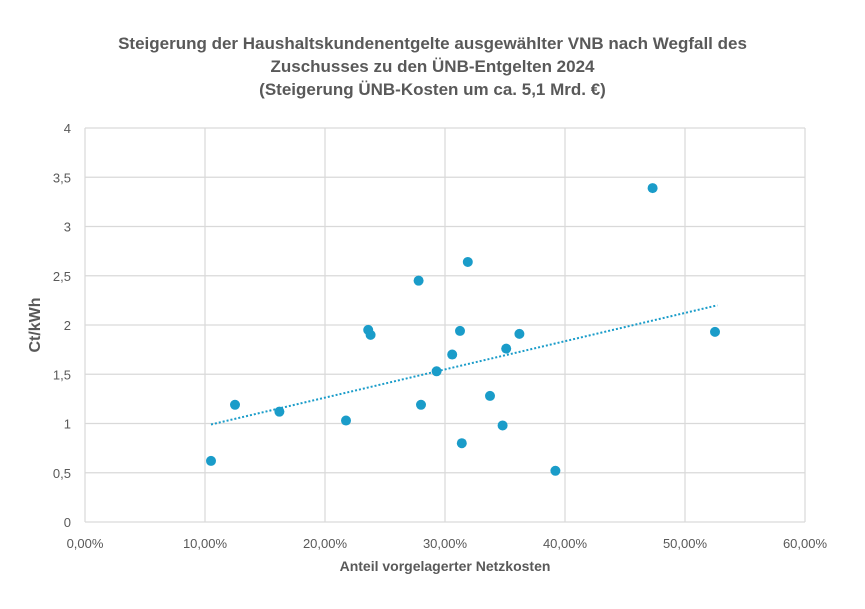 This screenshot has height=609, width=865. I want to click on chart-title-line-2: Zuschusses zu den ÜNB-Entgelten 2024, so click(432, 66).